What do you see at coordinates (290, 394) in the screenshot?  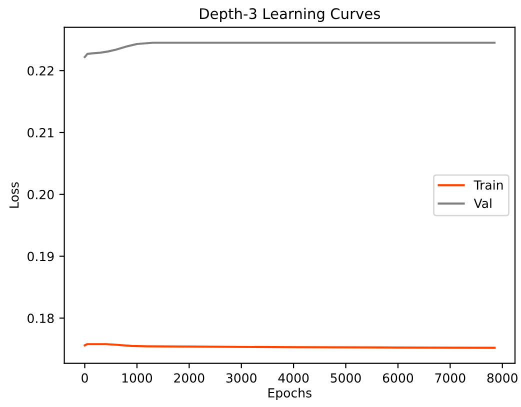 I see `x-axis-title: Epochs` at bounding box center [290, 394].